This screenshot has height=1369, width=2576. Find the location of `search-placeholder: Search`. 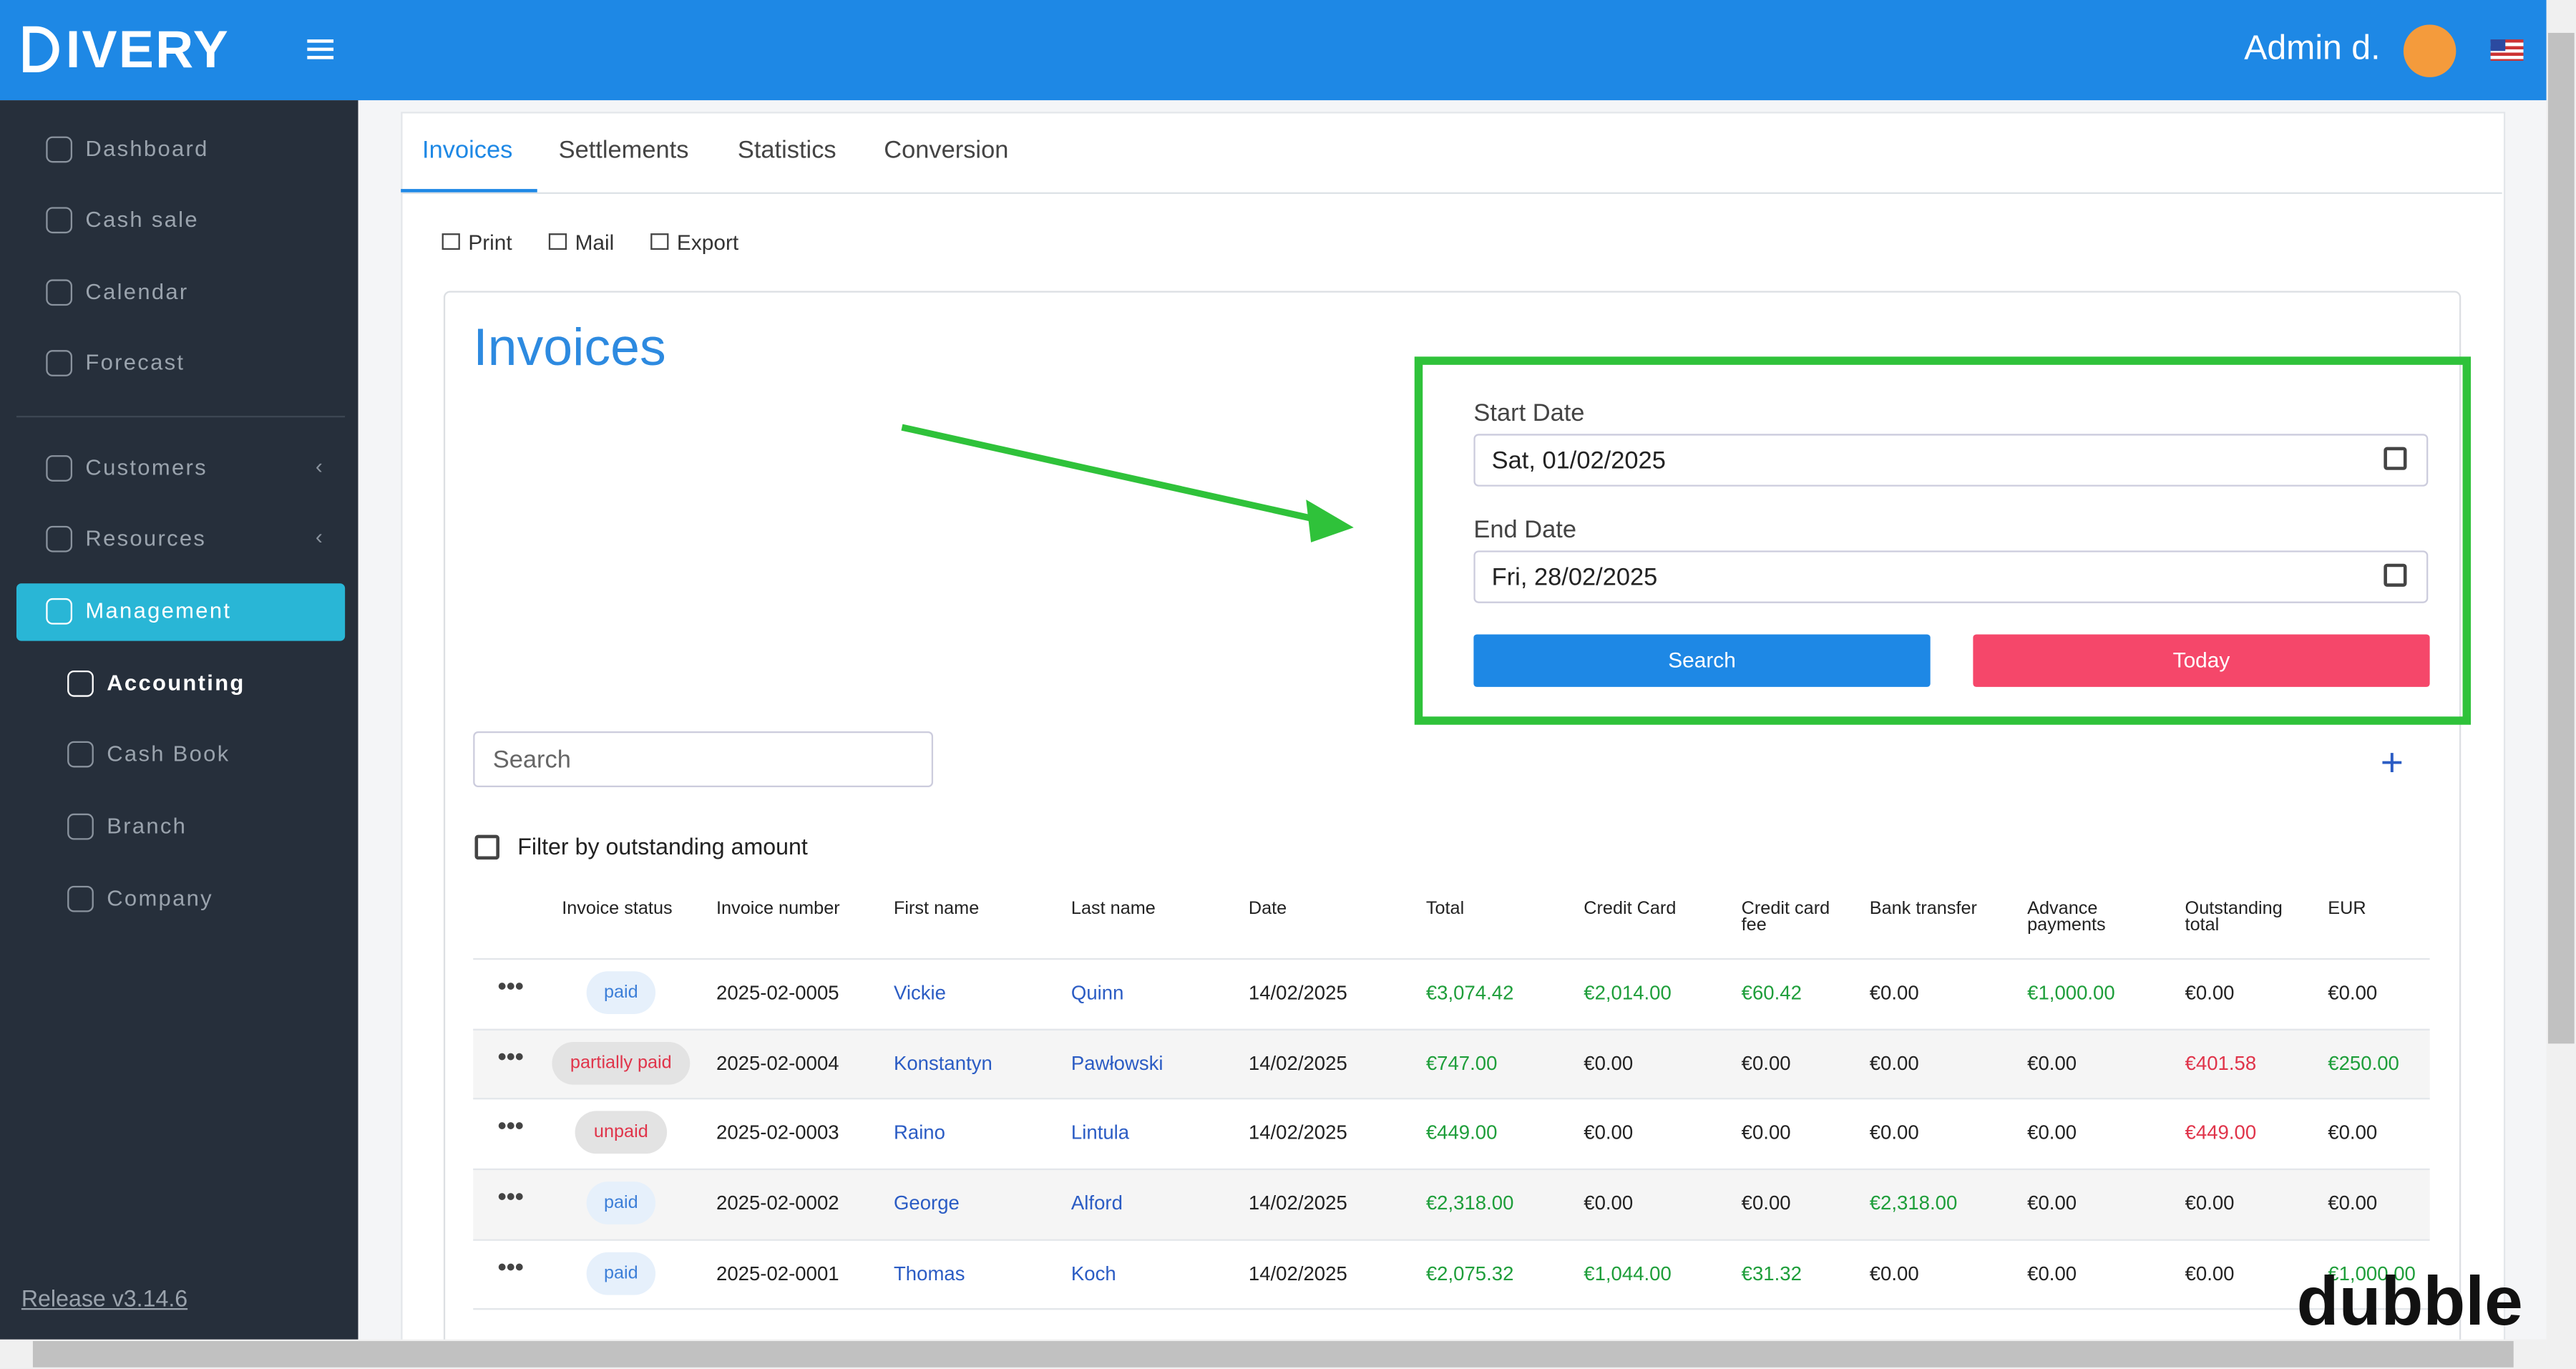

search-placeholder: Search is located at coordinates (531, 760).